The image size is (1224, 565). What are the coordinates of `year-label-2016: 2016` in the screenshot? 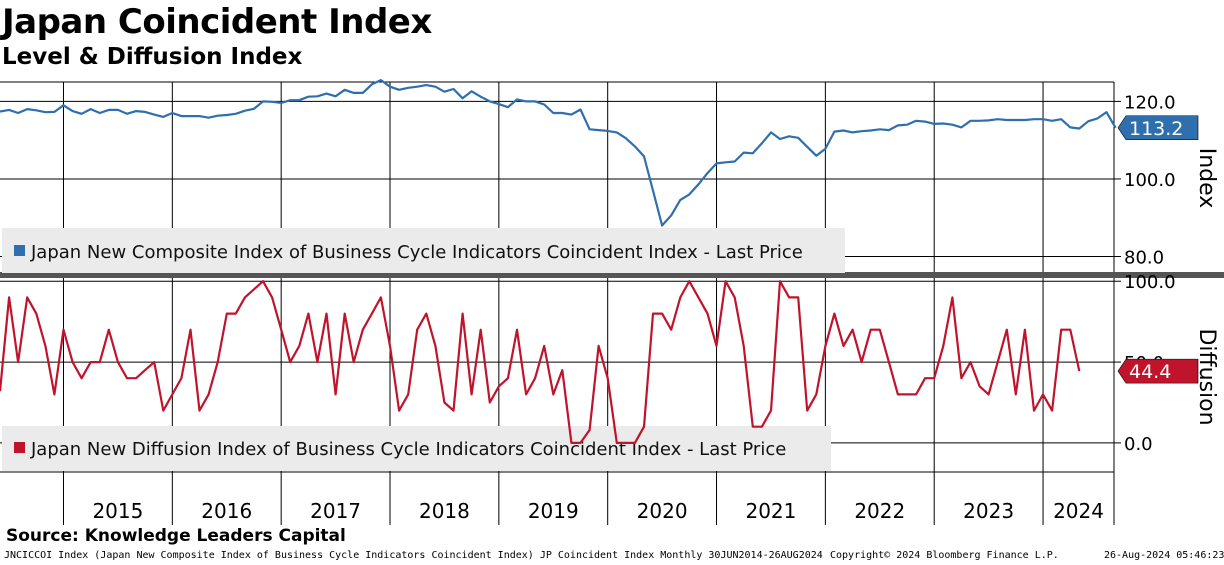 It's located at (226, 511).